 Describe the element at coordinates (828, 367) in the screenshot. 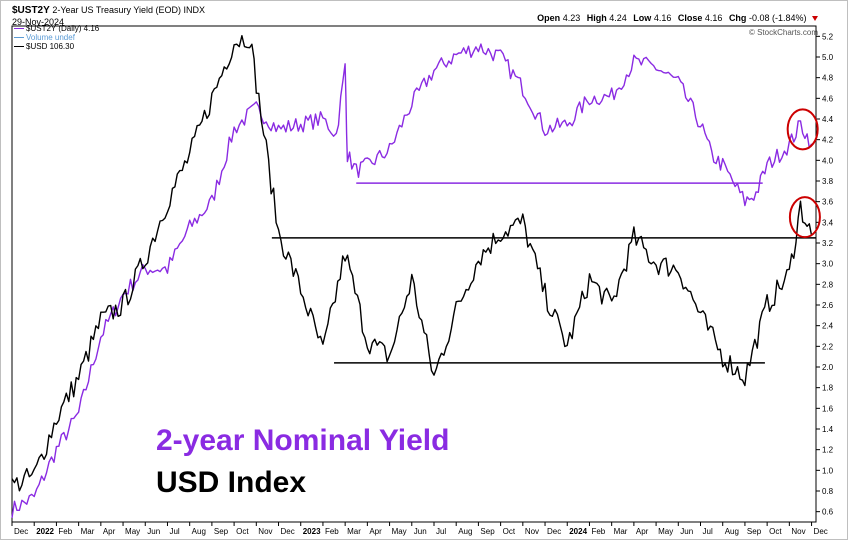

I see `y-tick-label: 2.0` at that location.